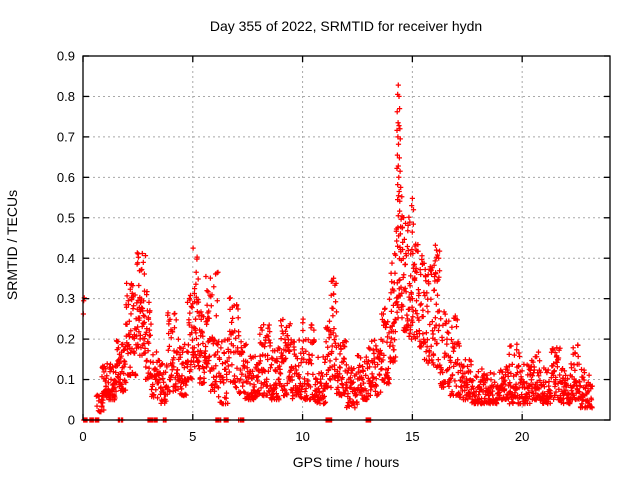 The height and width of the screenshot is (480, 640). I want to click on y-tick-label: 0.3, so click(66, 298).